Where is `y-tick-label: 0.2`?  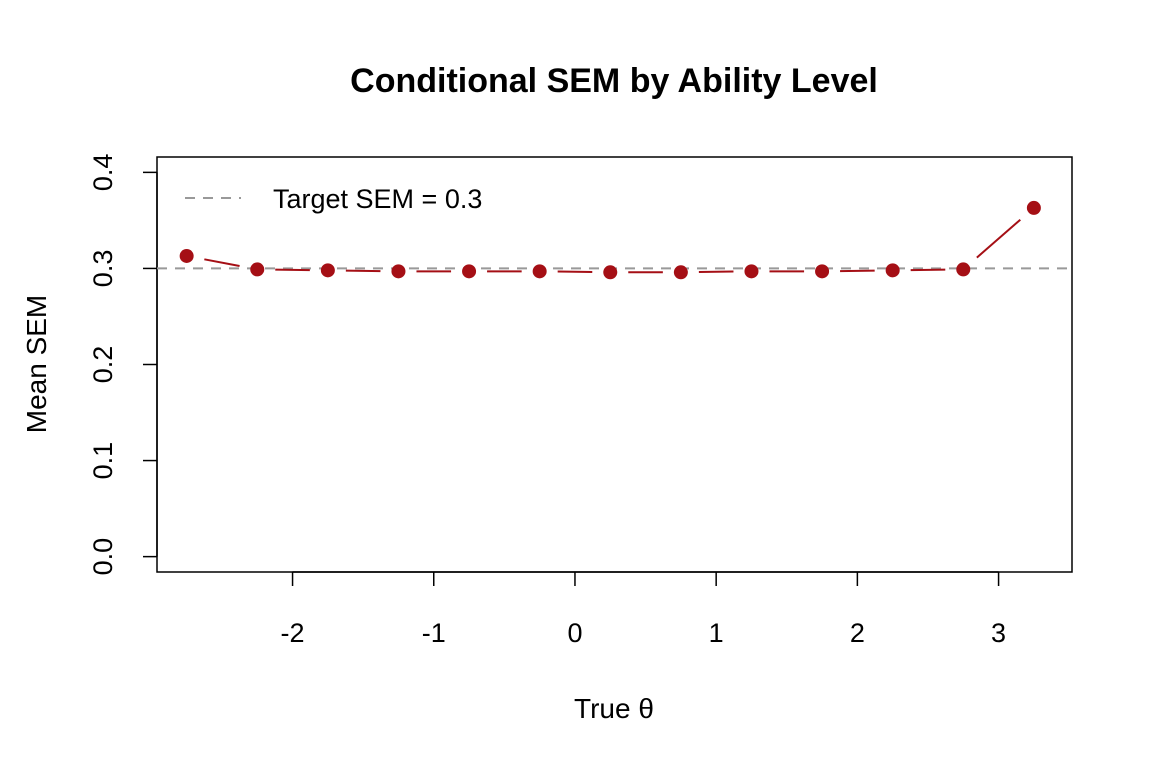
y-tick-label: 0.2 is located at coordinates (103, 365).